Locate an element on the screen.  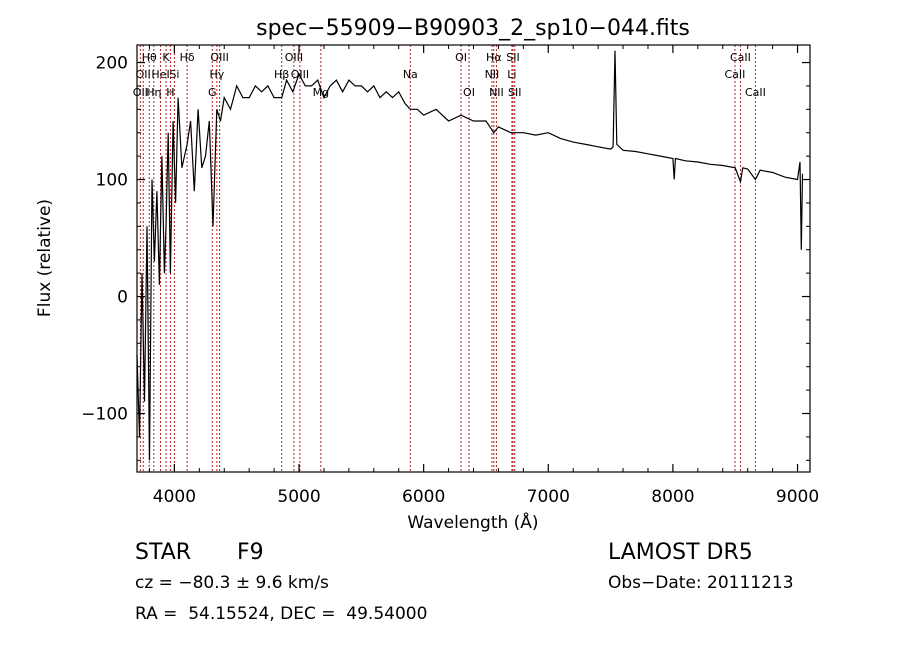
line-label-26: CaII is located at coordinates (740, 57).